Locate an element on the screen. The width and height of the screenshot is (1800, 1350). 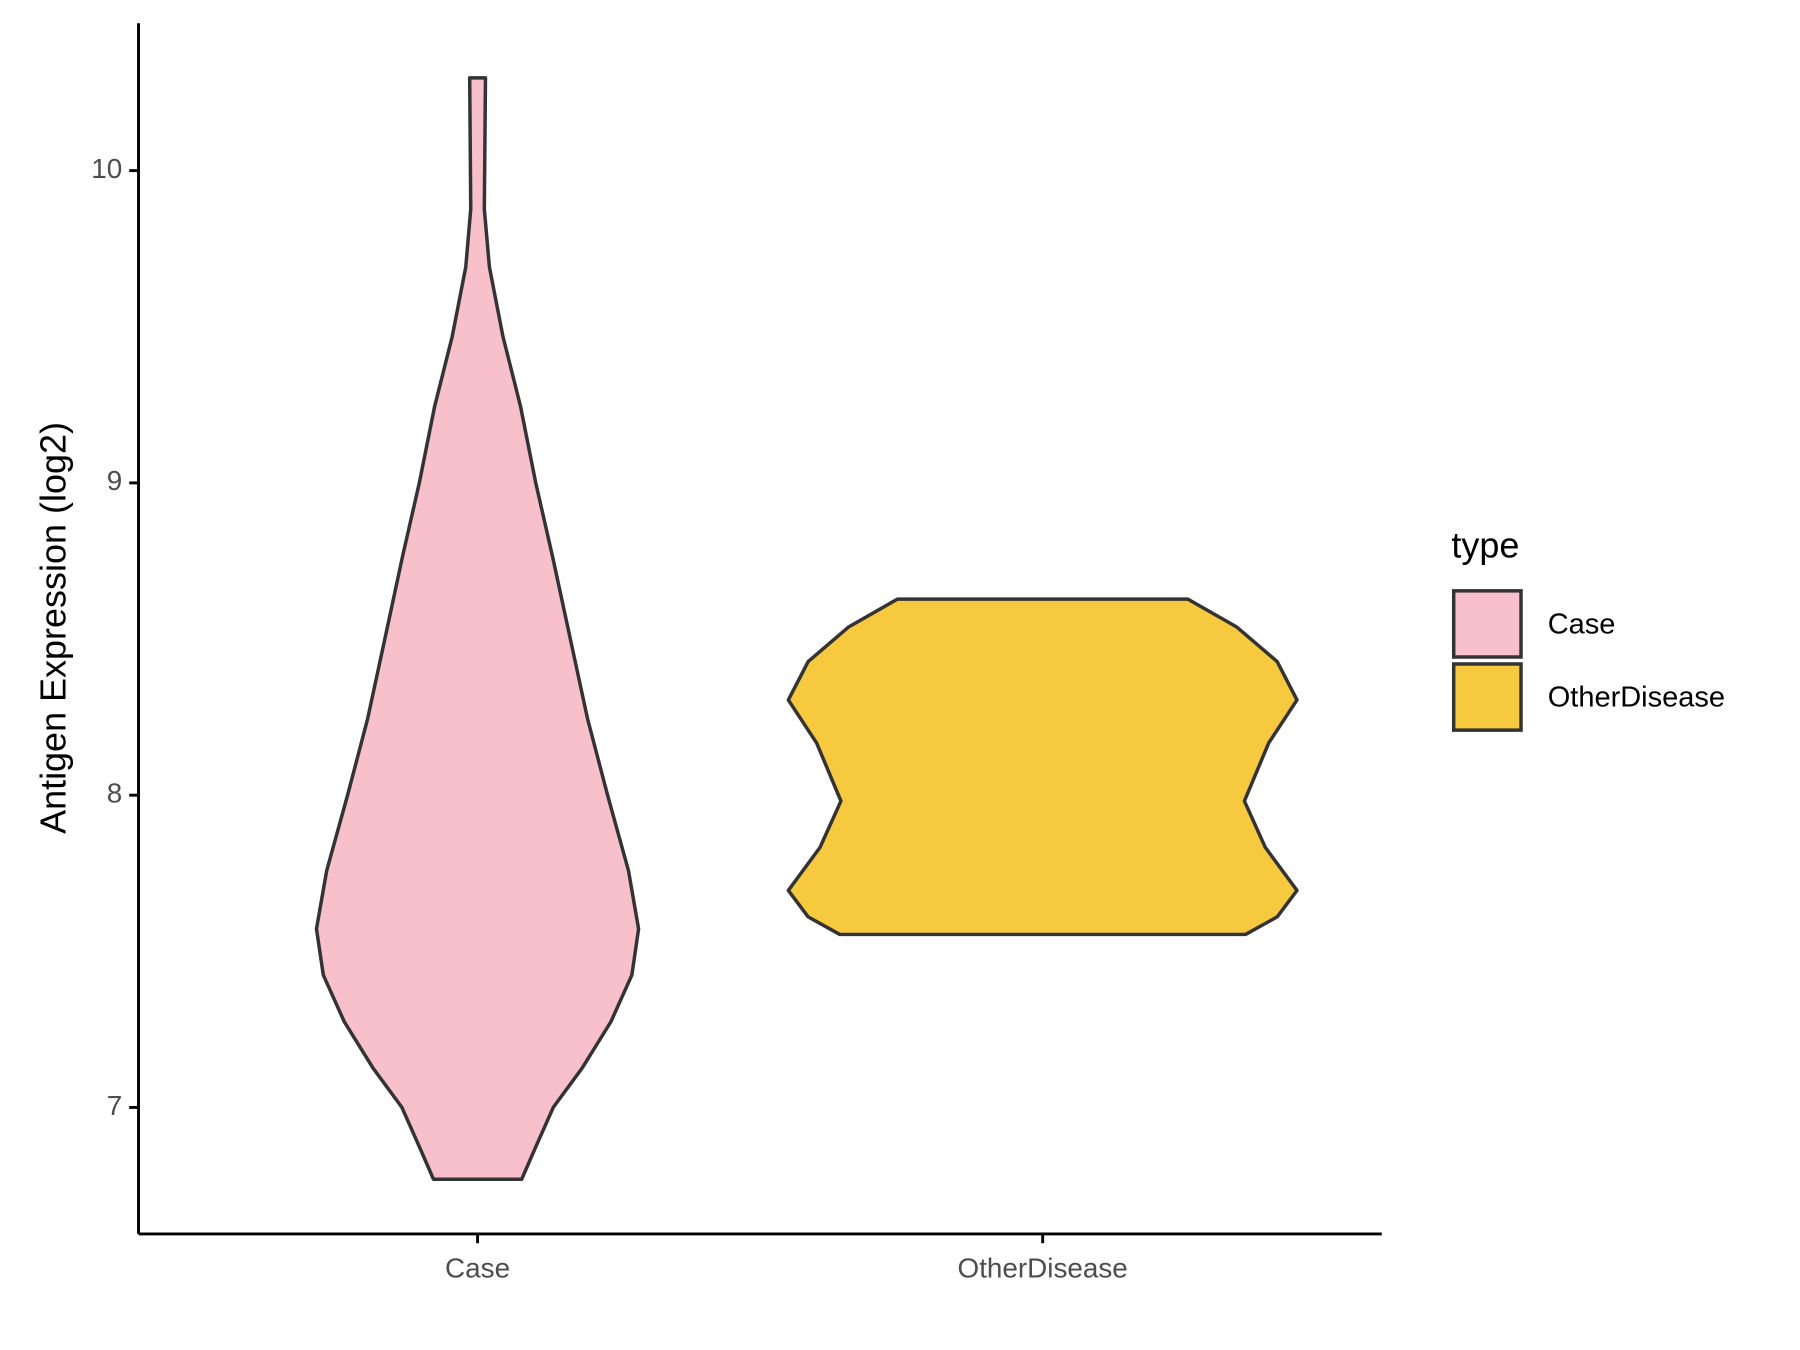
legend-label: OtherDisease is located at coordinates (1636, 697).